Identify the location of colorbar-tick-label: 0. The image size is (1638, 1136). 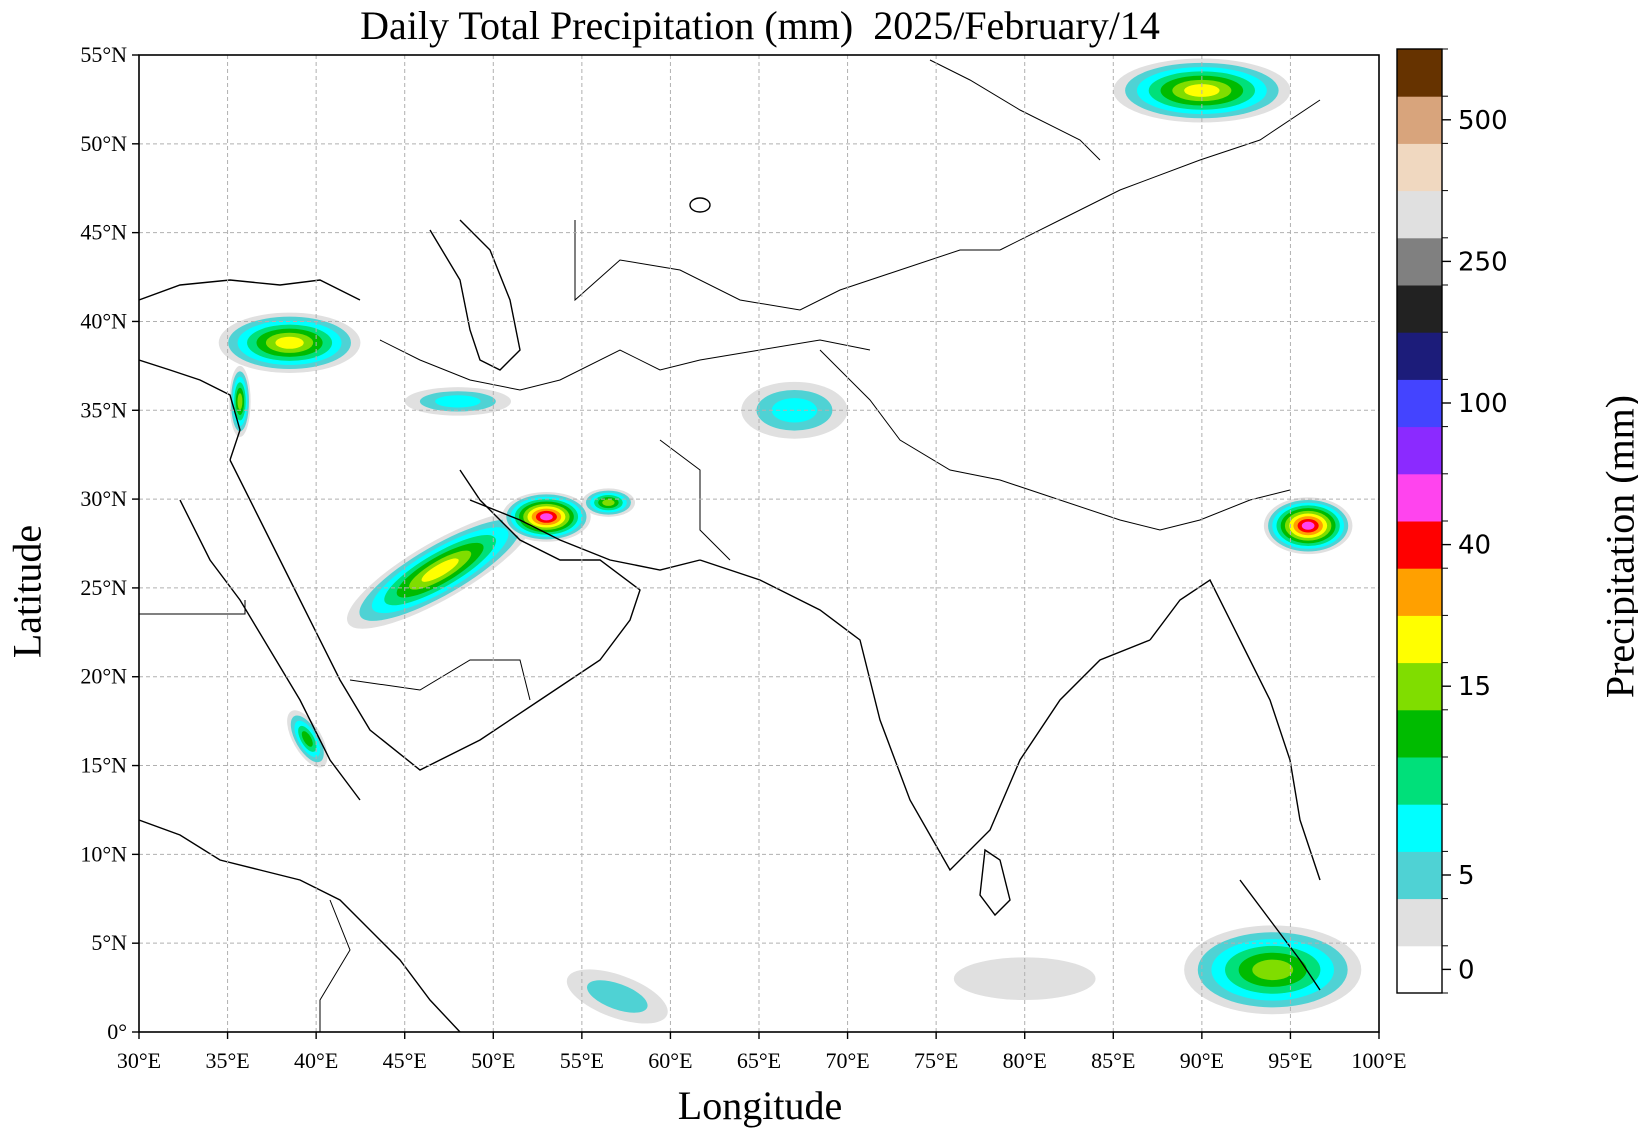
(1466, 970).